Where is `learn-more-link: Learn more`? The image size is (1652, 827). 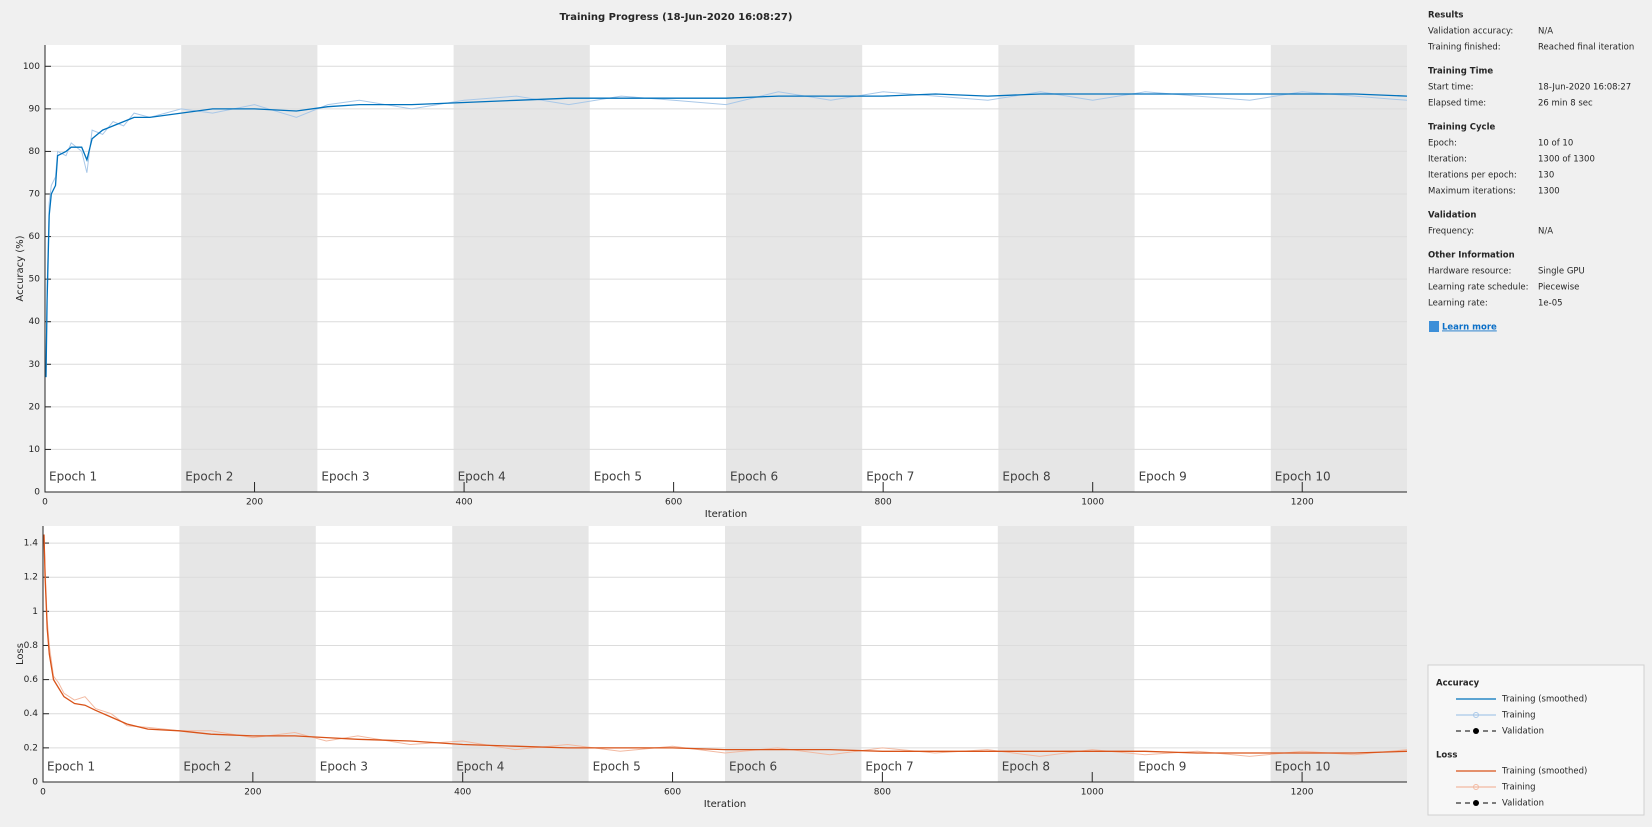
learn-more-link: Learn more is located at coordinates (1469, 328).